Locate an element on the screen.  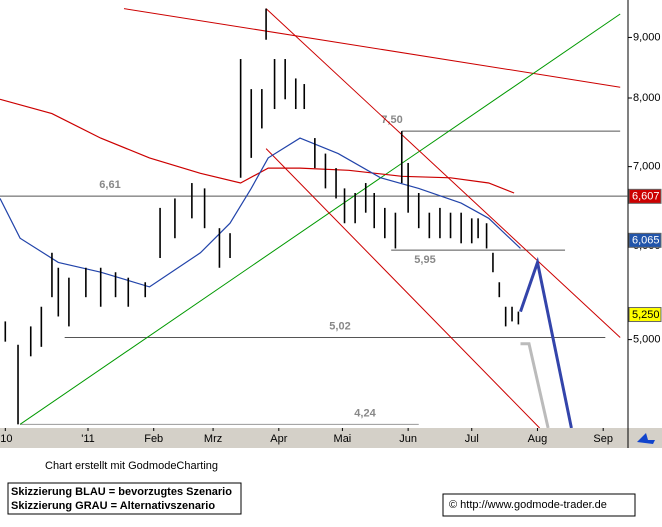
x-tick-label: Feb is located at coordinates (153, 439).